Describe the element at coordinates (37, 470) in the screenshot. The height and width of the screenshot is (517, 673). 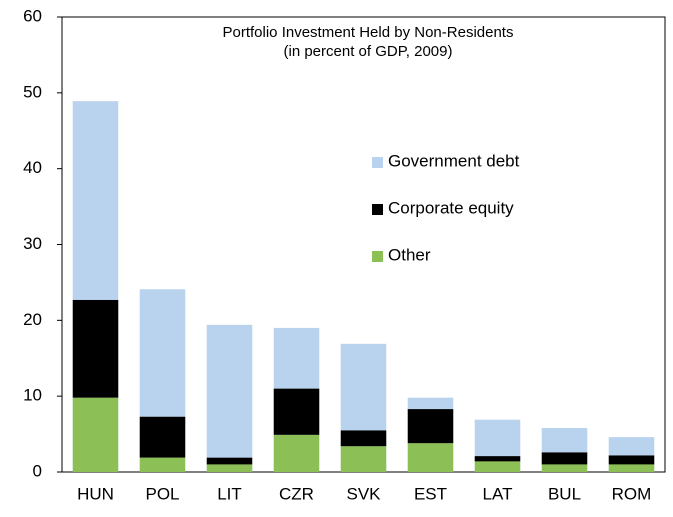
I see `y-tick-label: 0` at that location.